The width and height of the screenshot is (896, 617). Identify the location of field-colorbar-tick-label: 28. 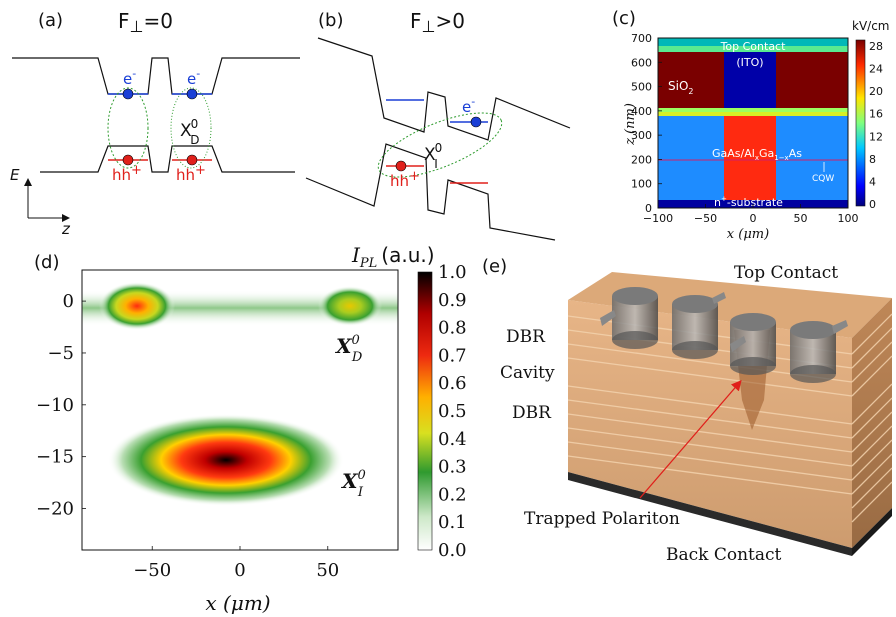
(876, 46).